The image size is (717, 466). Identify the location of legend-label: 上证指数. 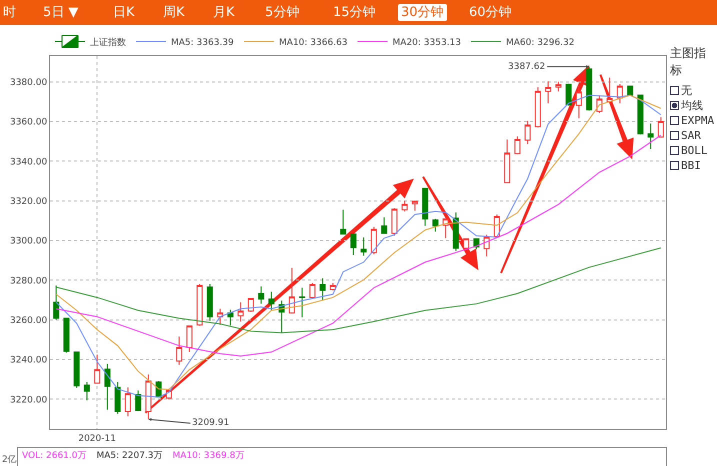
(108, 42).